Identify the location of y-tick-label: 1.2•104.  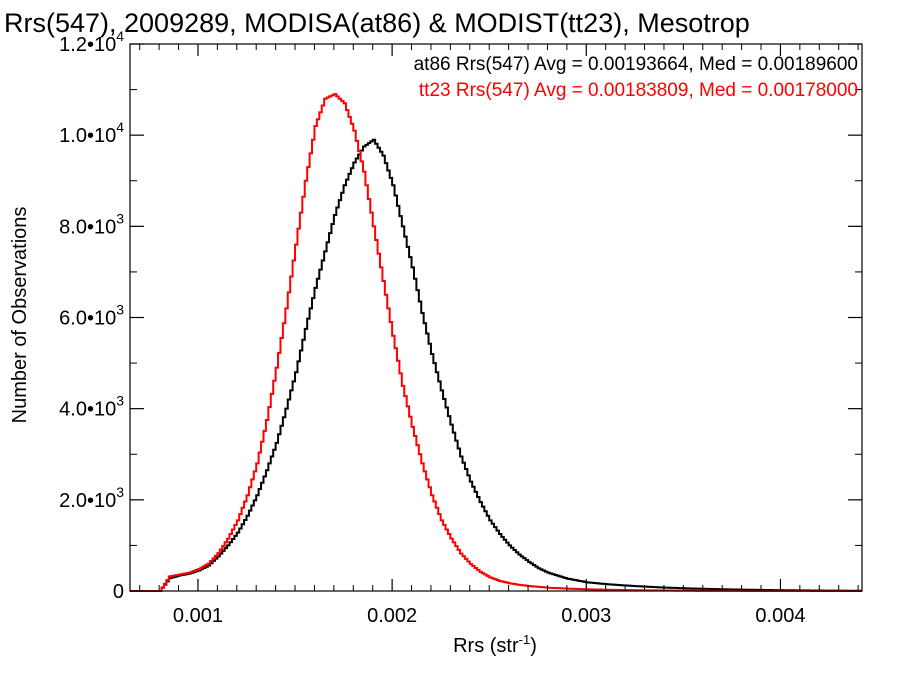
(91, 42).